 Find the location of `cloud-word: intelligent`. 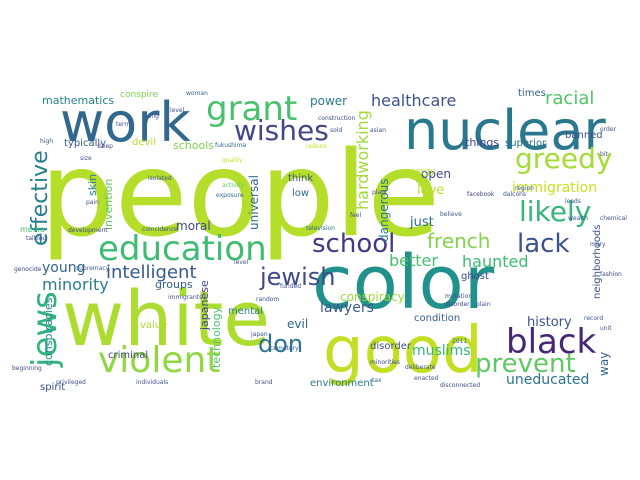

cloud-word: intelligent is located at coordinates (151, 272).